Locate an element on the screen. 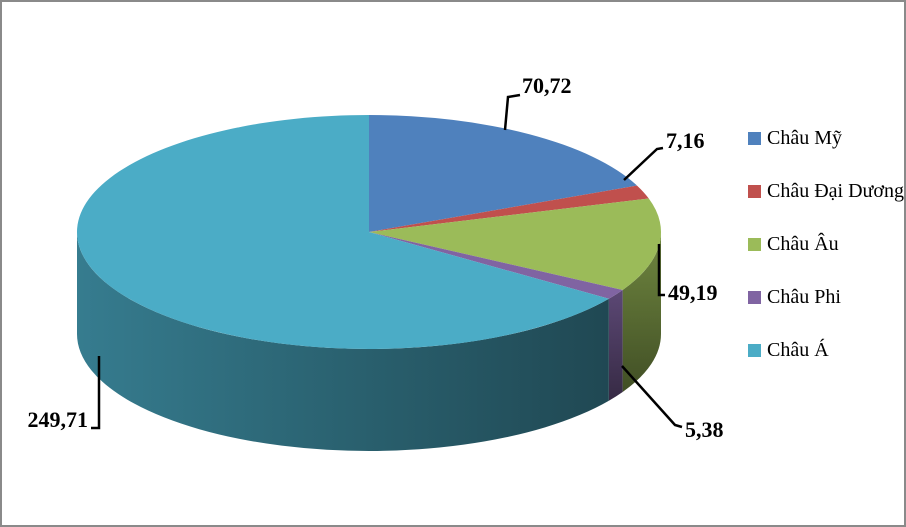 This screenshot has width=906, height=527. value-label-chau-phi: 5,38 is located at coordinates (704, 429).